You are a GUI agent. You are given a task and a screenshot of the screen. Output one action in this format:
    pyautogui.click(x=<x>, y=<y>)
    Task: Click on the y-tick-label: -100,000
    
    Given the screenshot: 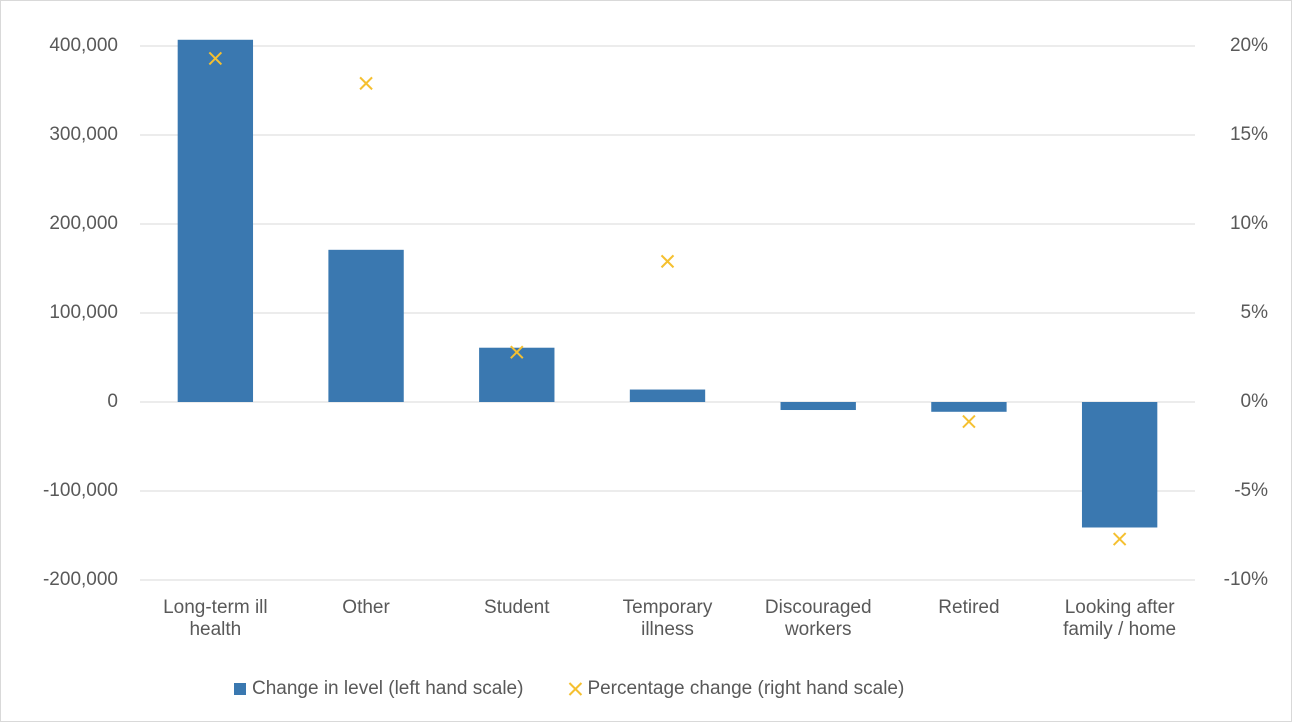 What is the action you would take?
    pyautogui.click(x=80, y=490)
    